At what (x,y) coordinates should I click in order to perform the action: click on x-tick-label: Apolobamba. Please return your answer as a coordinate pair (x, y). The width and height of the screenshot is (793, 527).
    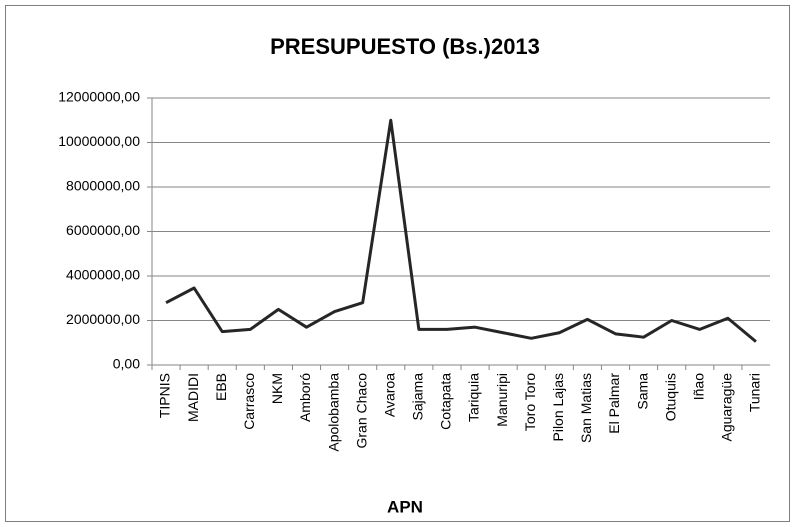
    Looking at the image, I should click on (333, 412).